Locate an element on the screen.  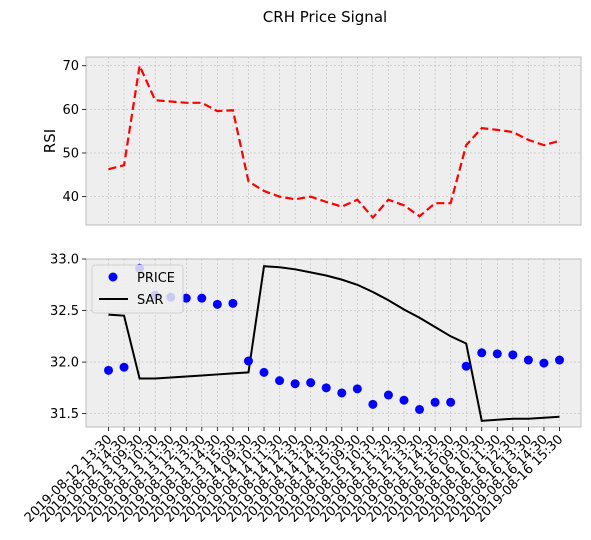
y-tick-label: 50 is located at coordinates (70, 154).